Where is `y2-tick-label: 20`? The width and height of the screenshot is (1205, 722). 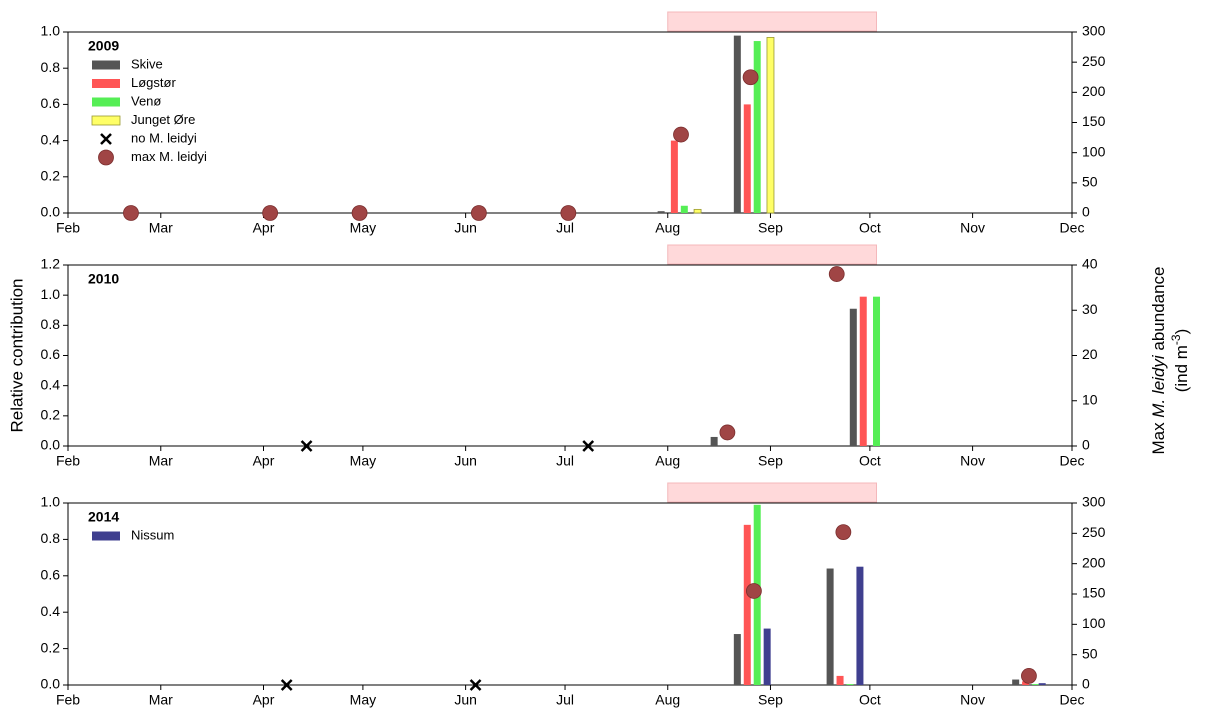 y2-tick-label: 20 is located at coordinates (1090, 354).